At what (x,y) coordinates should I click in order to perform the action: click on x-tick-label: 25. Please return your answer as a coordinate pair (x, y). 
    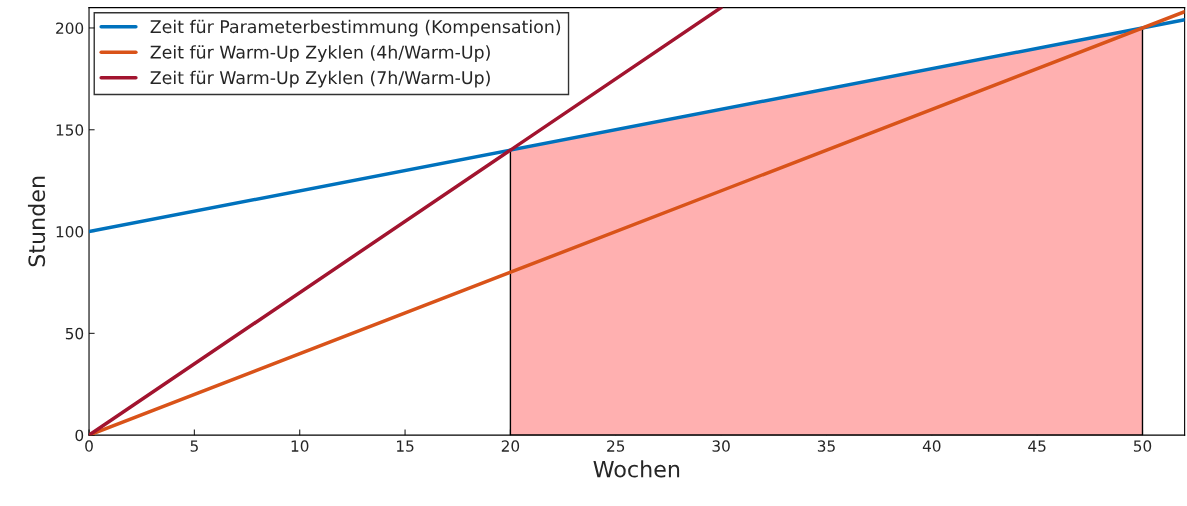
    Looking at the image, I should click on (616, 446).